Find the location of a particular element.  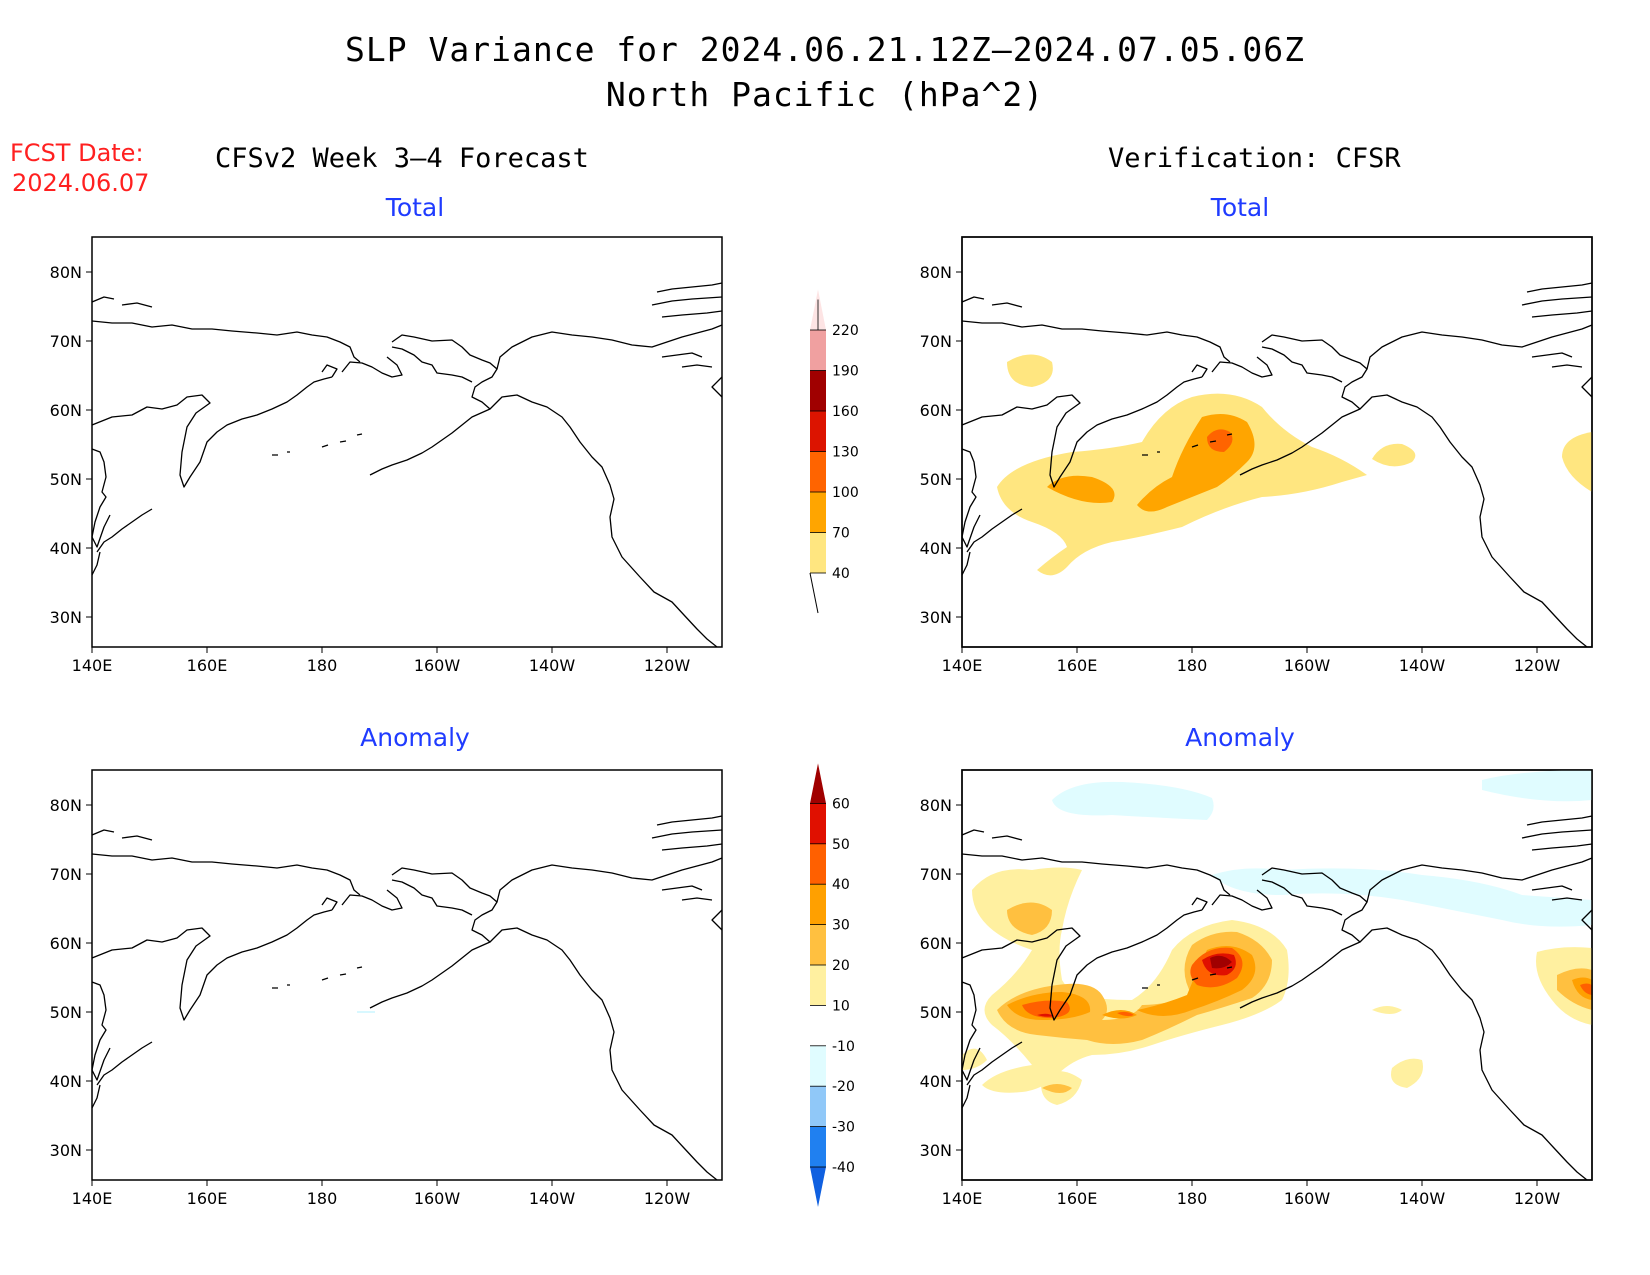

map-panel-top-left is located at coordinates (407, 442).